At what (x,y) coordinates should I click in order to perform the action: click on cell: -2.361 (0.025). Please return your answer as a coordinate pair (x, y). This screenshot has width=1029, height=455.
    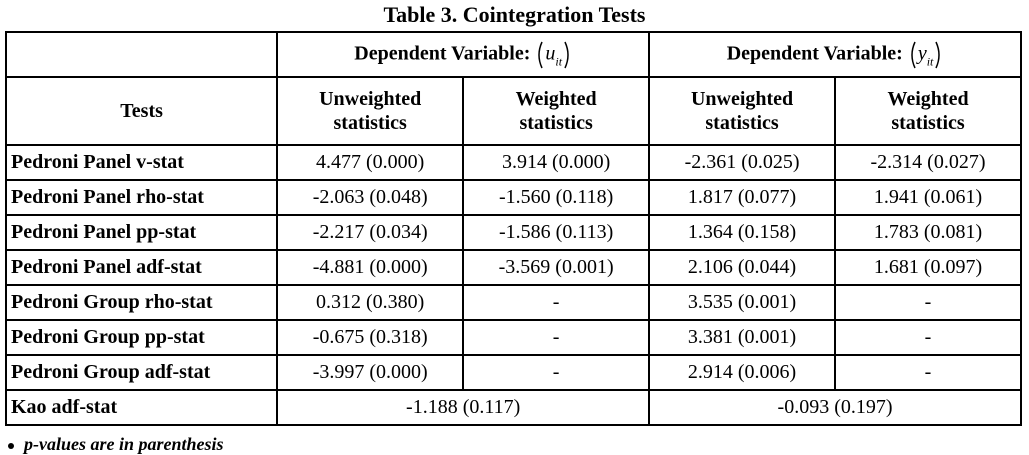
    Looking at the image, I should click on (742, 162).